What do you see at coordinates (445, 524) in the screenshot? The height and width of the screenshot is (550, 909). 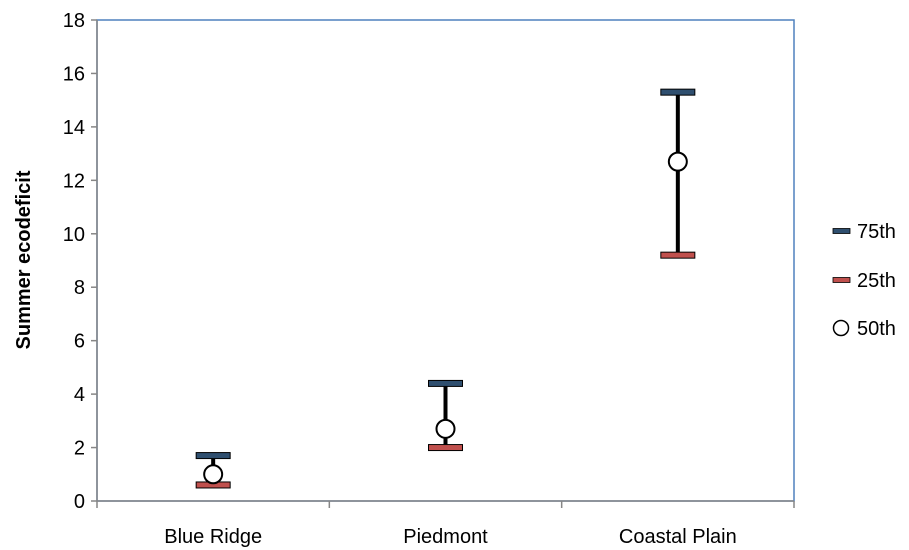 I see `x-axis-ticks: Blue Ridge Piedmont Coastal Plain` at bounding box center [445, 524].